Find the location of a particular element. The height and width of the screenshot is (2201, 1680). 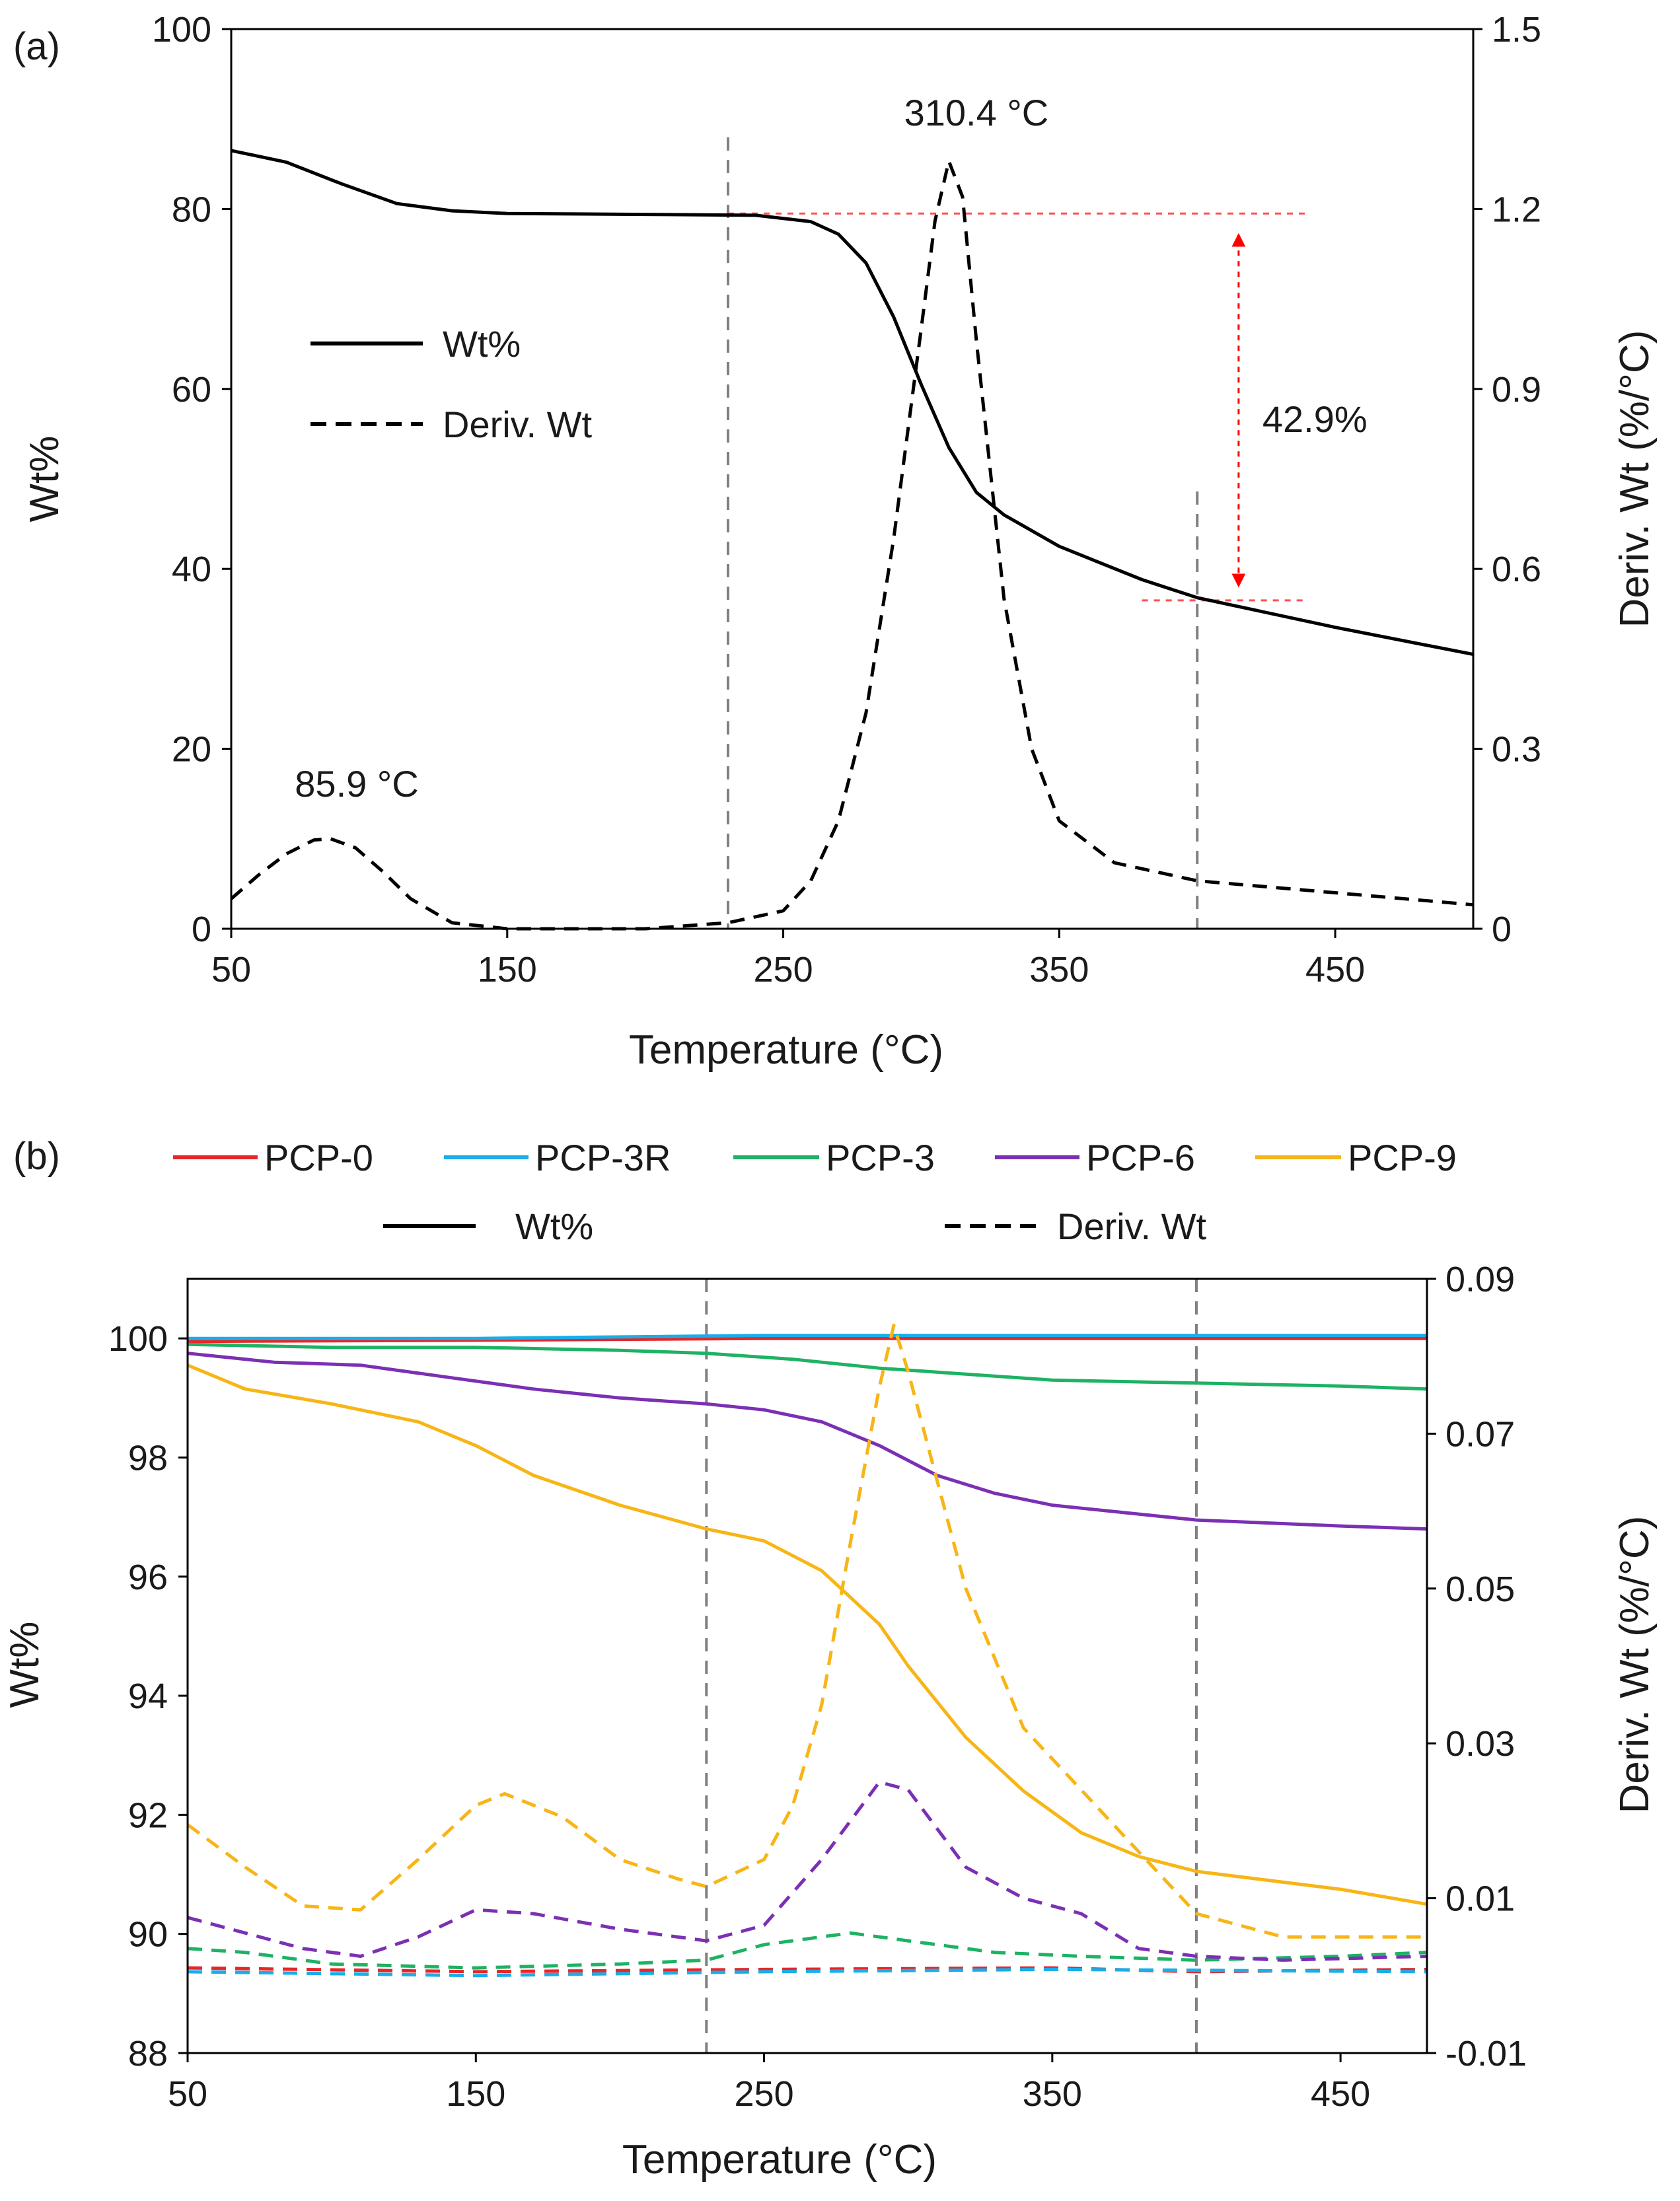

panel-b-y-tick-label: 88 is located at coordinates (148, 2054).